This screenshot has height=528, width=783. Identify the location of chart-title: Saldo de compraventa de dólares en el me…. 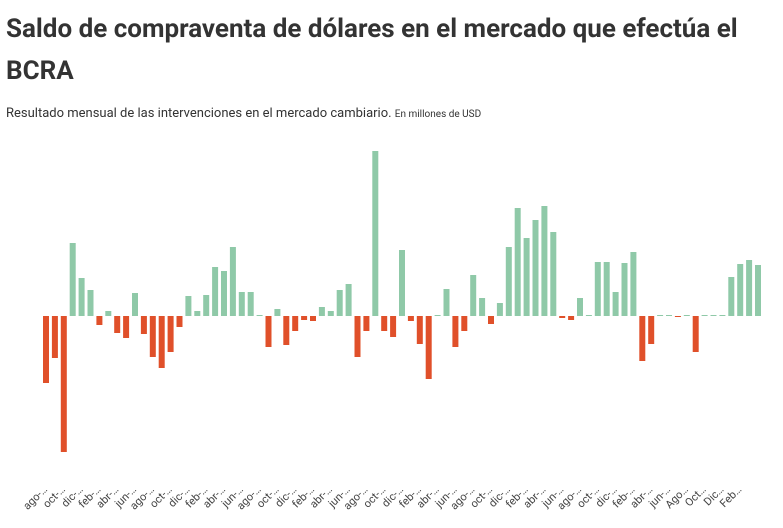
(372, 50).